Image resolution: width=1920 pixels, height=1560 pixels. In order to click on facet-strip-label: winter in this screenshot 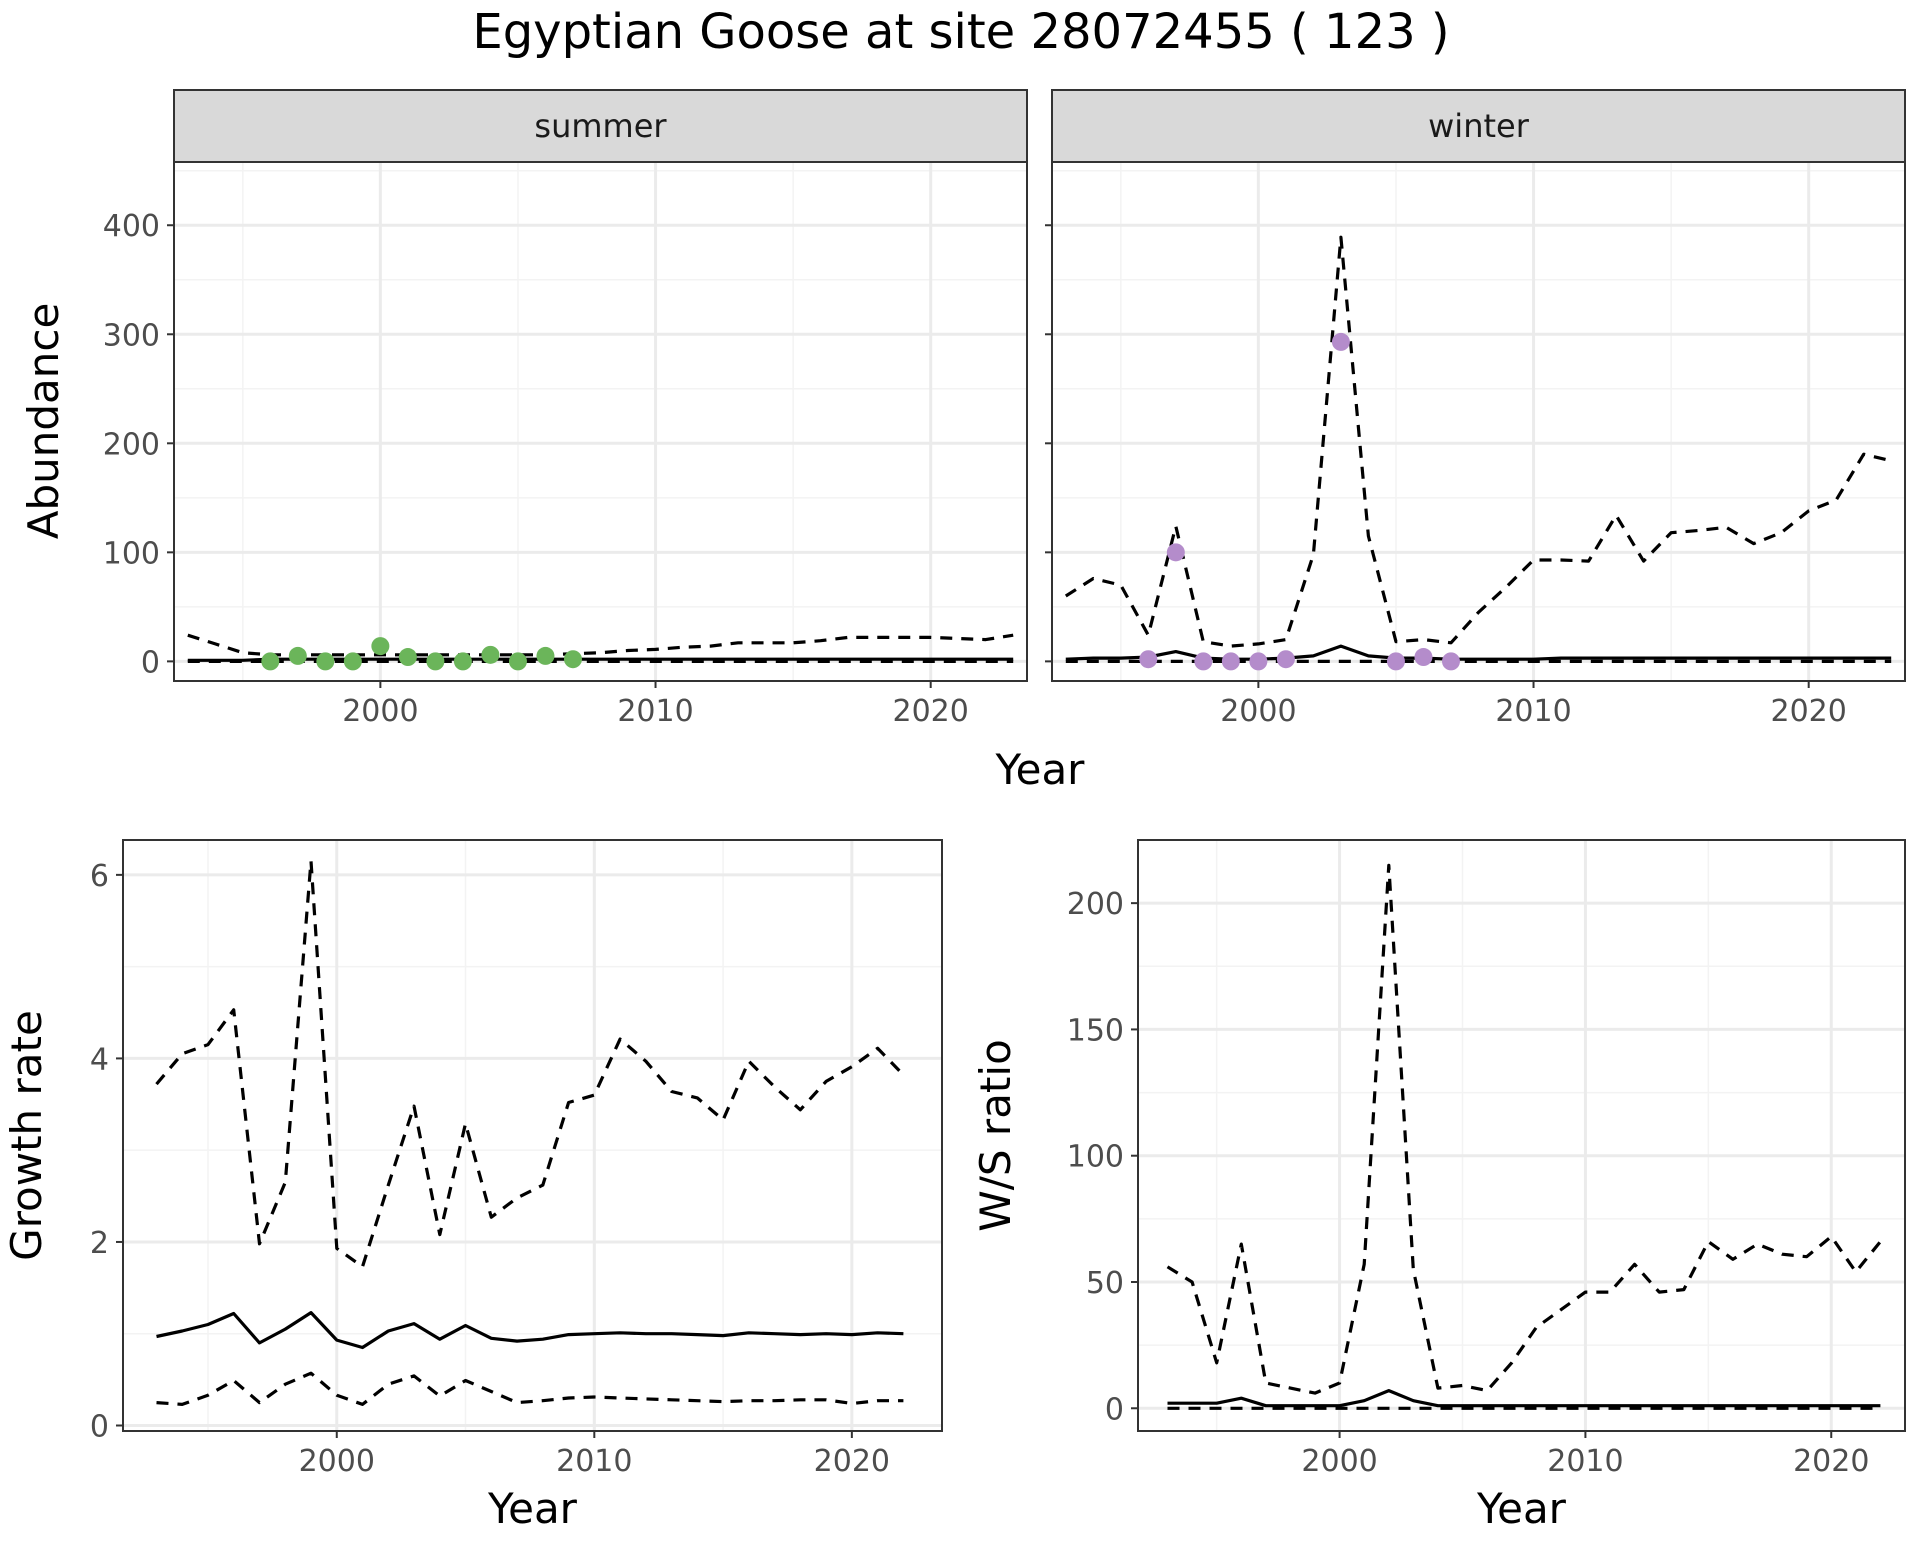, I will do `click(1479, 126)`.